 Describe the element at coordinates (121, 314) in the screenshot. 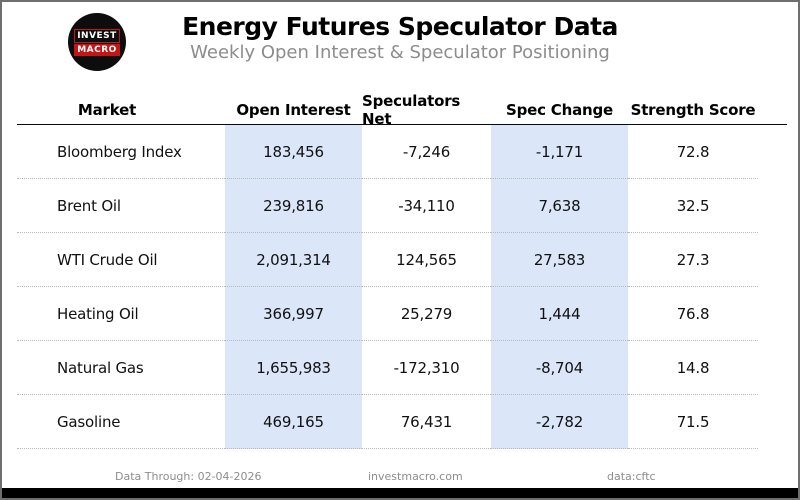

I see `market-cell: Heating Oil` at that location.